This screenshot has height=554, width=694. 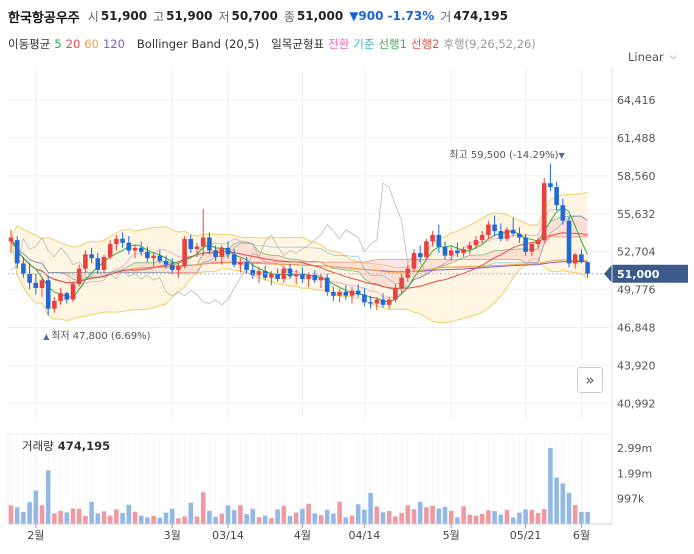 I want to click on bollinger-label: Bollinger Band (20,5), so click(x=198, y=44).